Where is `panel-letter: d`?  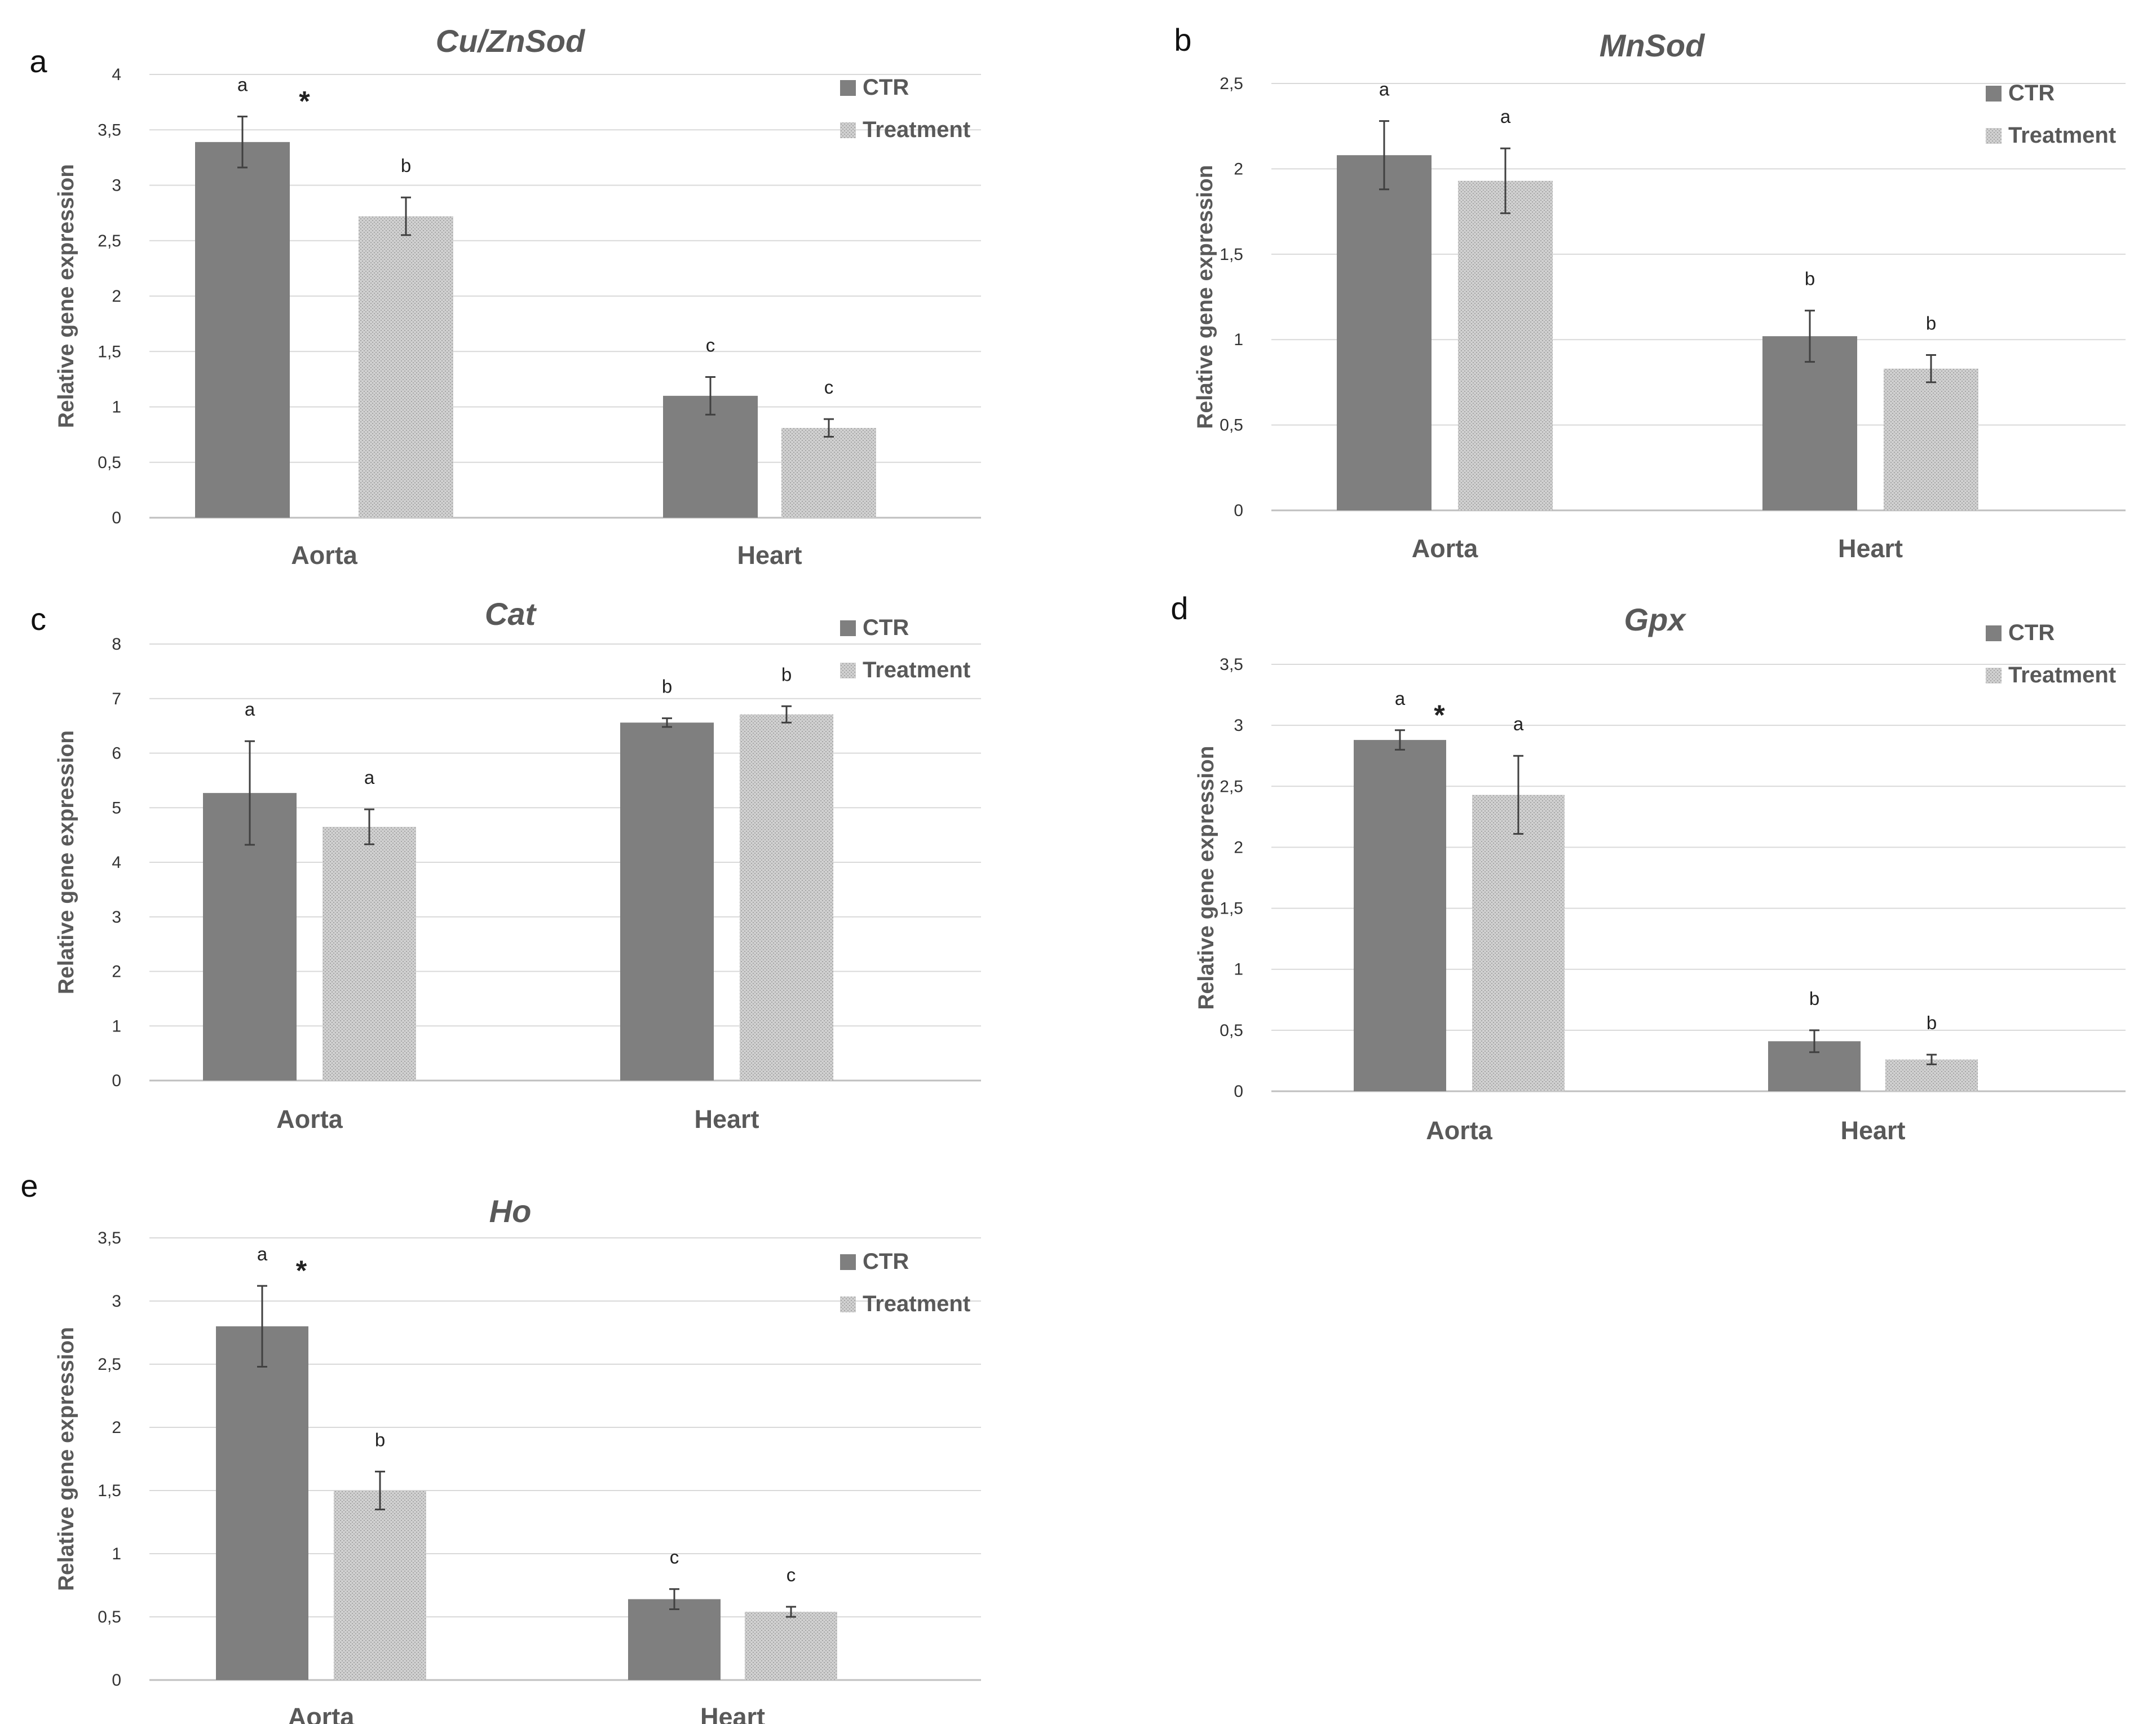
panel-letter: d is located at coordinates (1179, 608).